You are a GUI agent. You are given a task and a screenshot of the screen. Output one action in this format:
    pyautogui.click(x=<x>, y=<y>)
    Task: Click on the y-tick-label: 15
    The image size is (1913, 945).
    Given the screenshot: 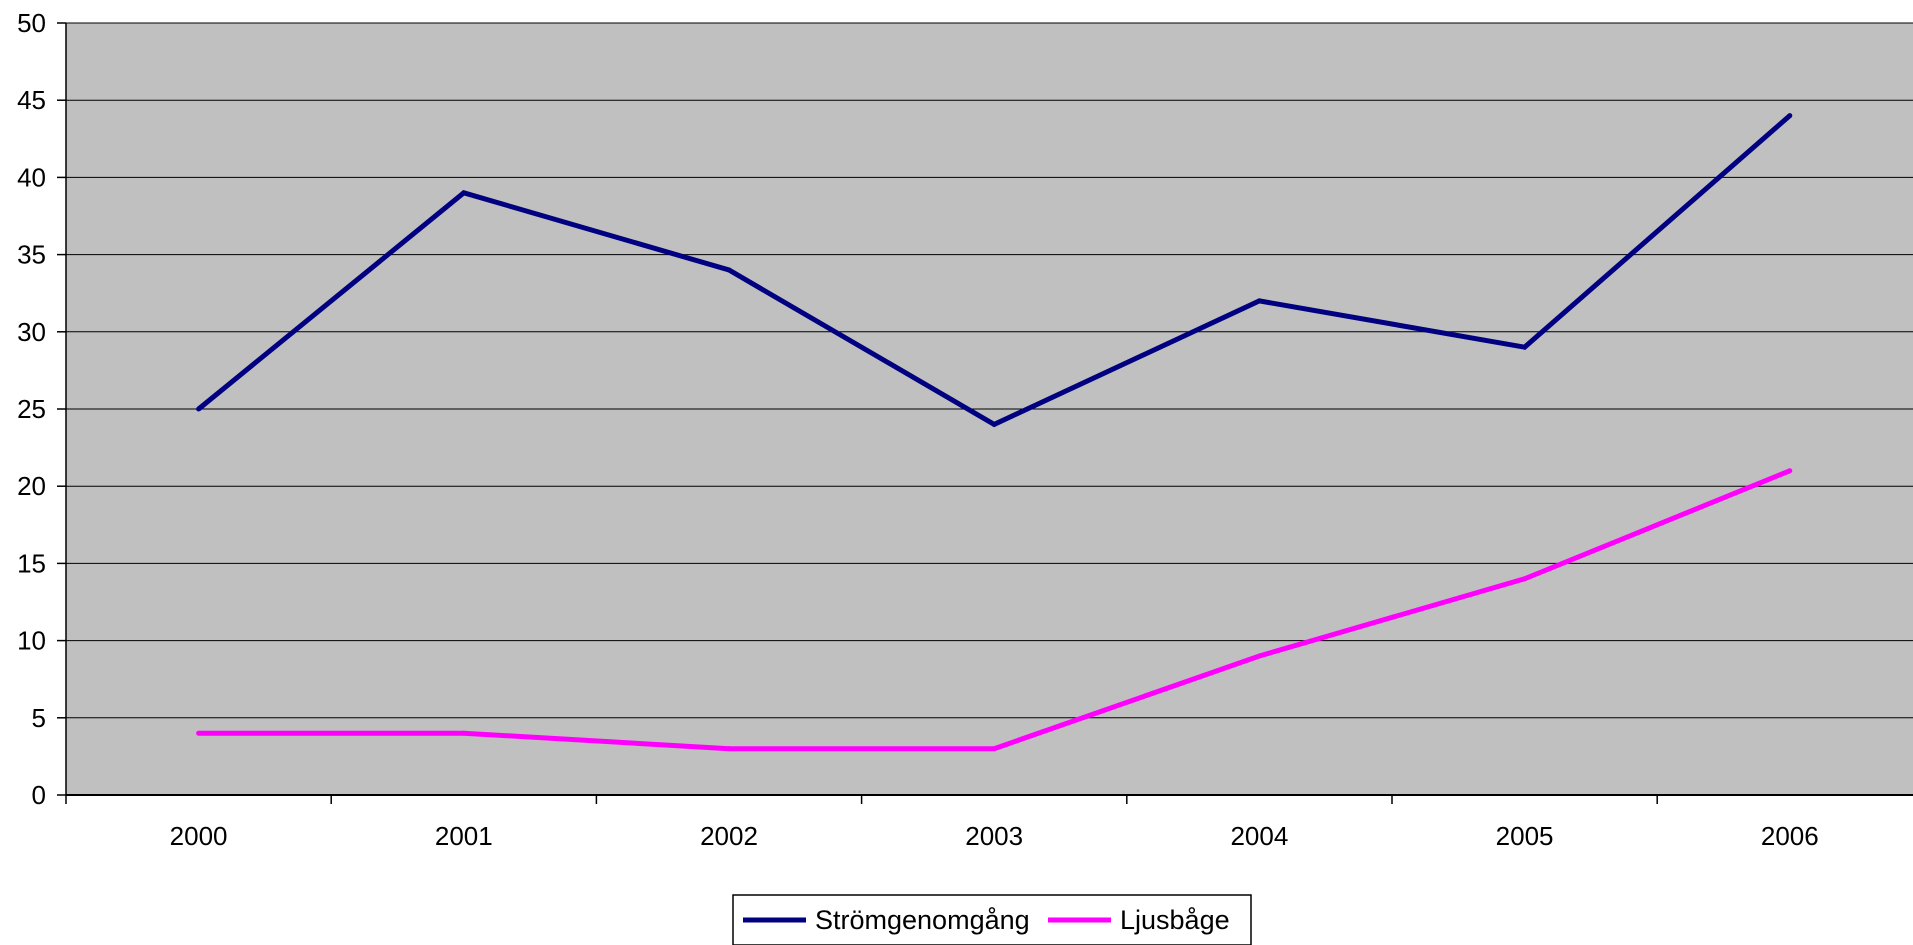 What is the action you would take?
    pyautogui.click(x=31, y=563)
    